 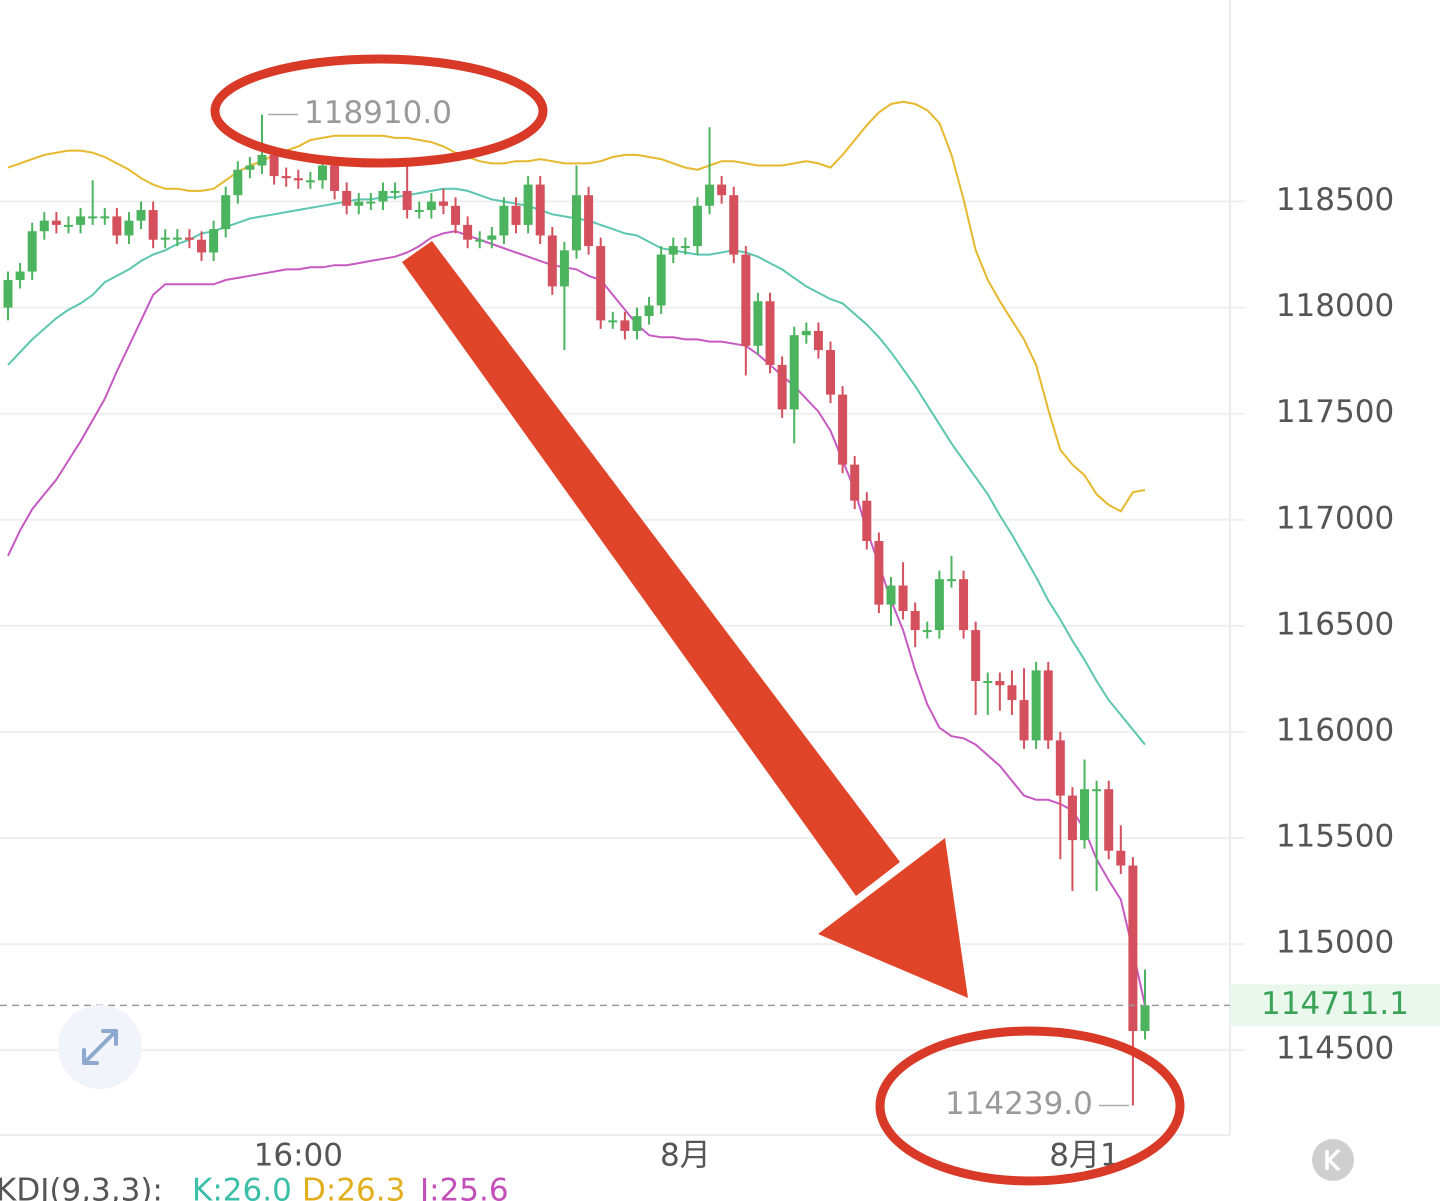 I want to click on y-tick-label: 118000, so click(x=1335, y=306).